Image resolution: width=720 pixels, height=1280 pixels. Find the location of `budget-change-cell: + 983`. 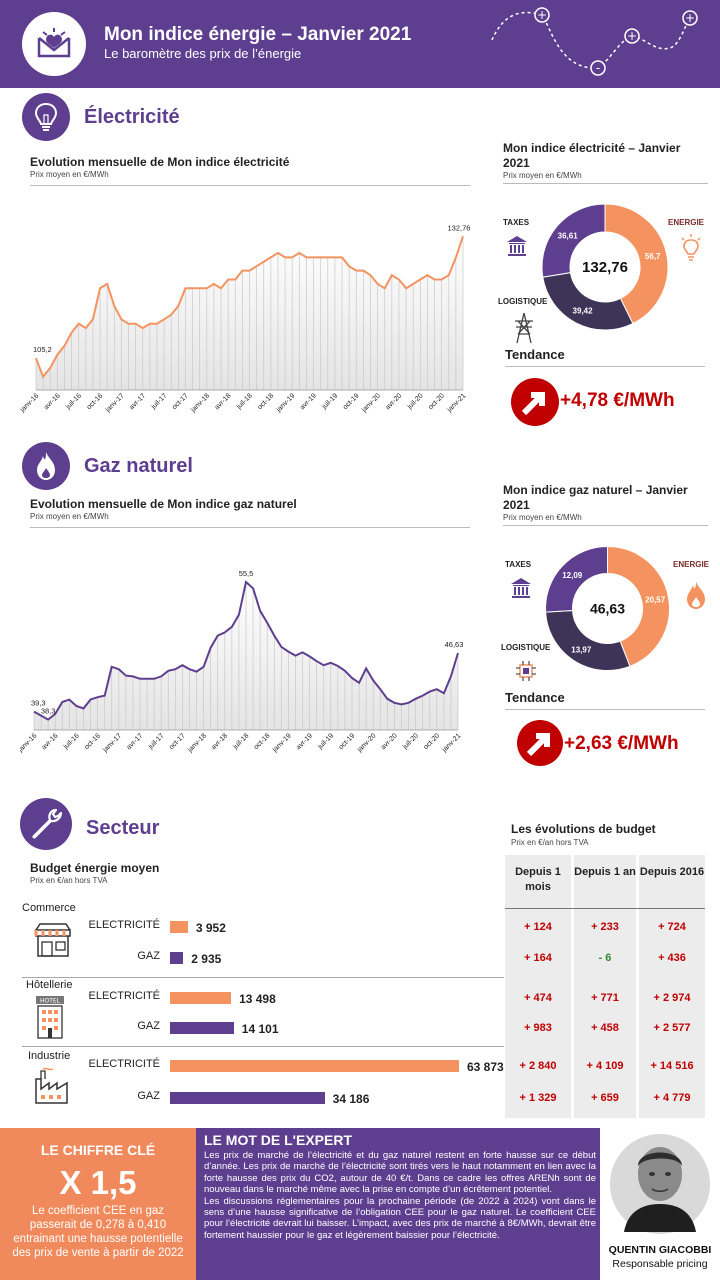

budget-change-cell: + 983 is located at coordinates (538, 1028).